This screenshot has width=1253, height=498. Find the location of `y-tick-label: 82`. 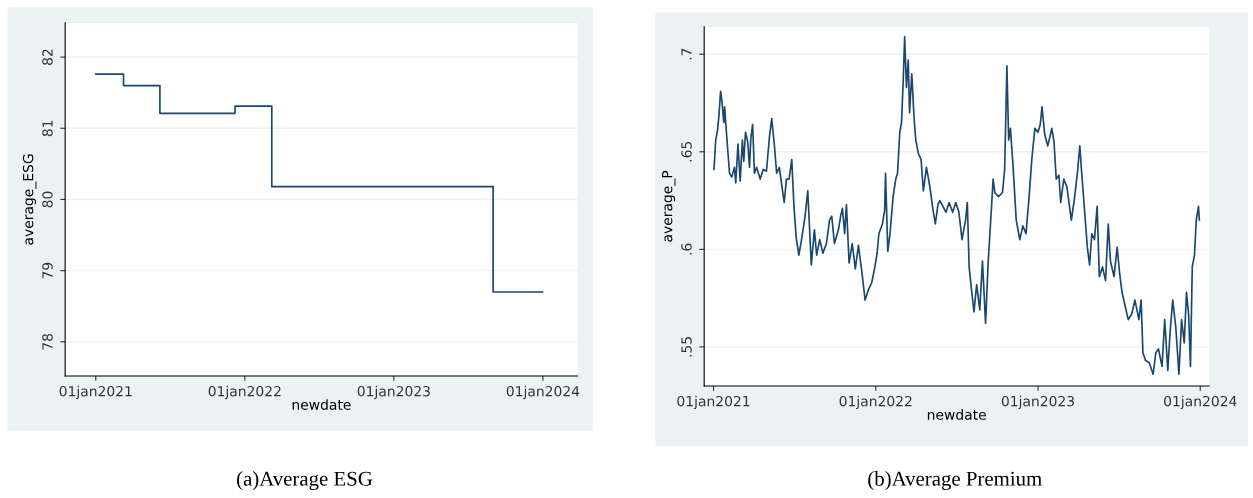

y-tick-label: 82 is located at coordinates (47, 57).